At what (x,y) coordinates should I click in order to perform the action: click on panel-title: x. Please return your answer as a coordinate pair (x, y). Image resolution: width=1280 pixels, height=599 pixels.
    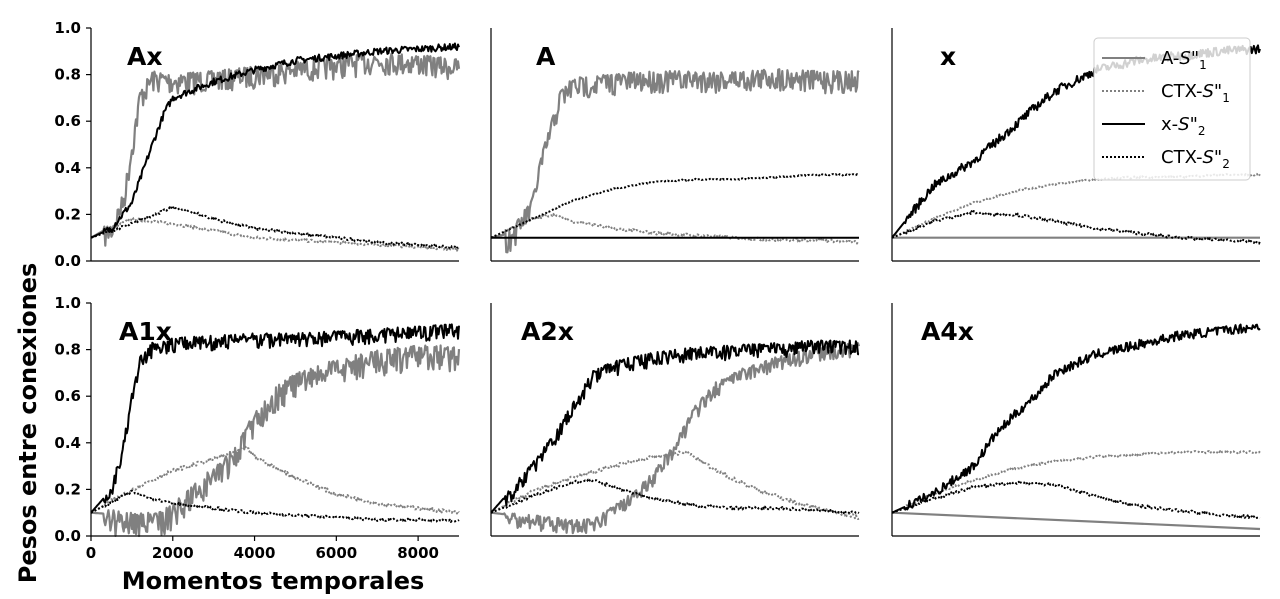
    Looking at the image, I should click on (948, 56).